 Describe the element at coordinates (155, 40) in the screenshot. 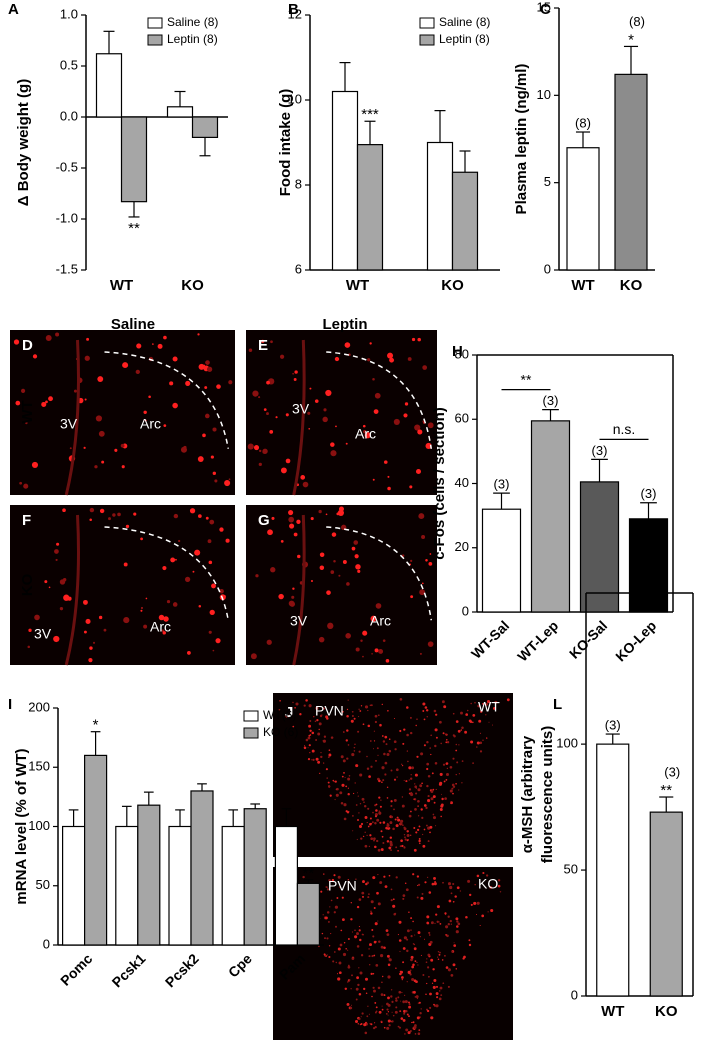

I see `legend-swatch` at that location.